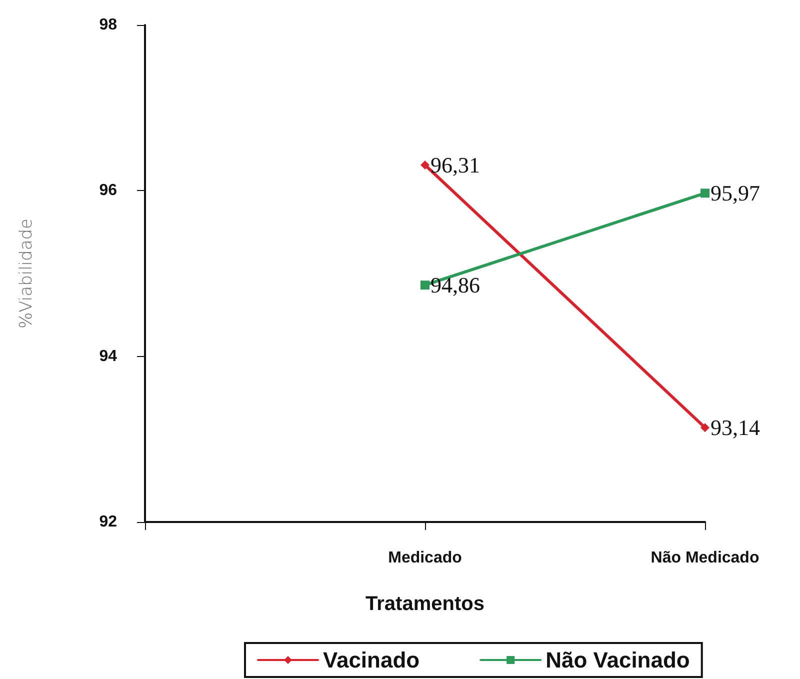 The image size is (800, 679). Describe the element at coordinates (425, 604) in the screenshot. I see `x-axis-title: Tratamentos` at that location.